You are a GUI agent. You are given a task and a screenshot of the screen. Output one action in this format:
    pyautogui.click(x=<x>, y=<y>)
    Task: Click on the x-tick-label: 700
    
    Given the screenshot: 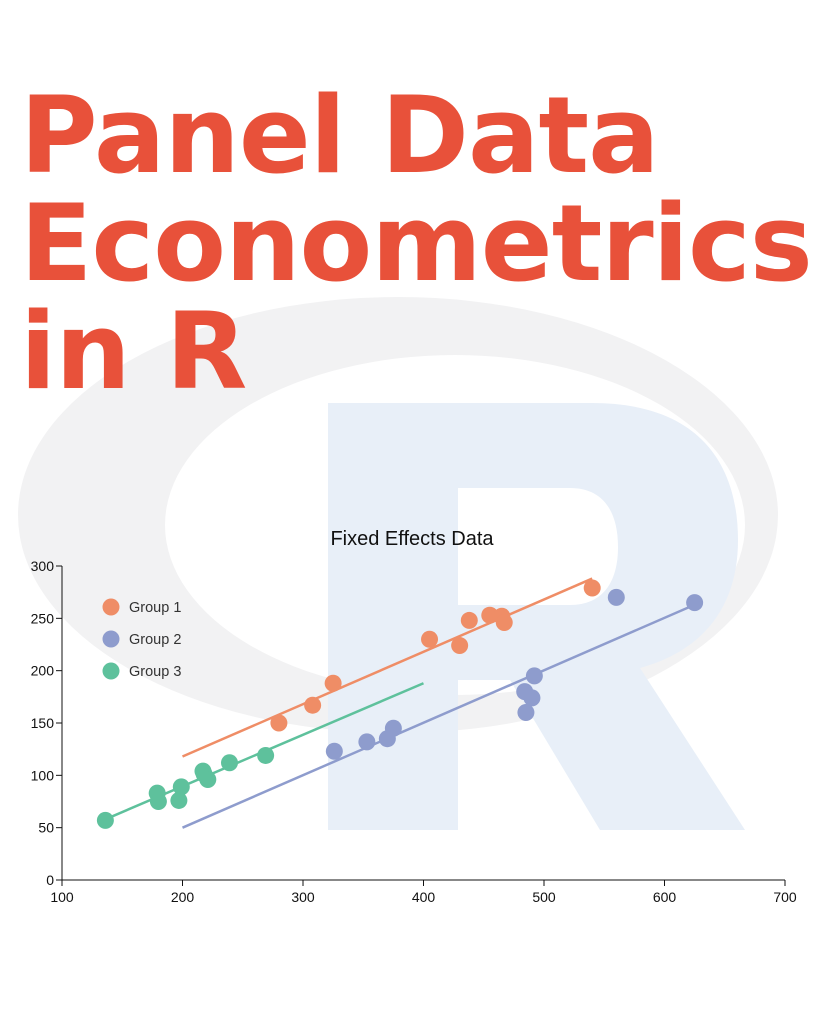 What is the action you would take?
    pyautogui.click(x=785, y=897)
    